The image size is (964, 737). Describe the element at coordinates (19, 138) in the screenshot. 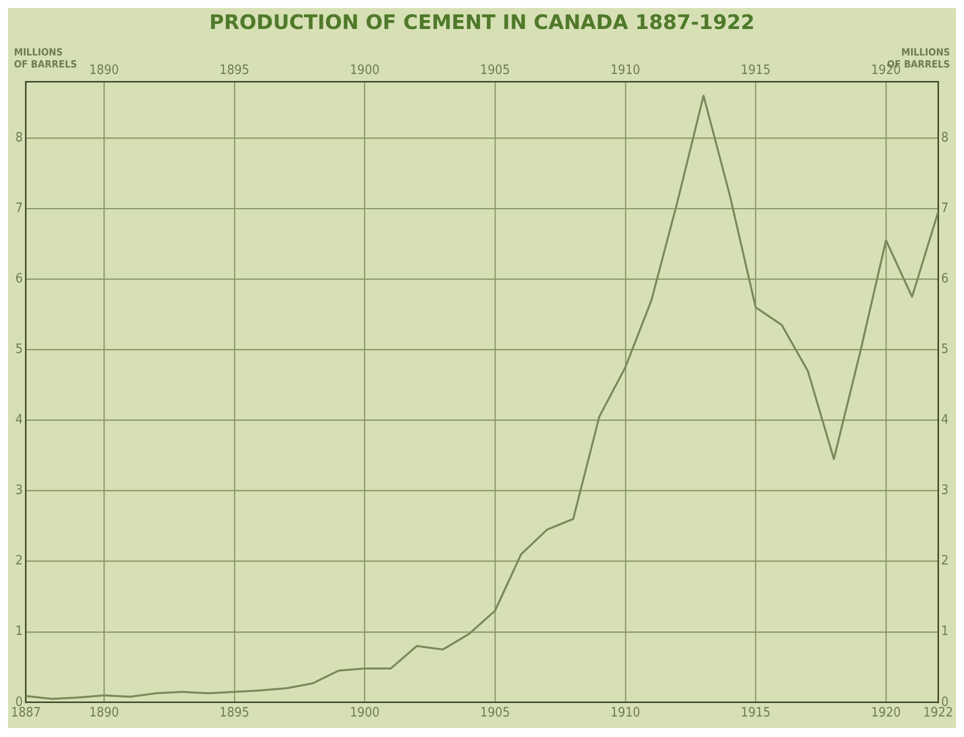

I see `y-tick-label: 8` at that location.